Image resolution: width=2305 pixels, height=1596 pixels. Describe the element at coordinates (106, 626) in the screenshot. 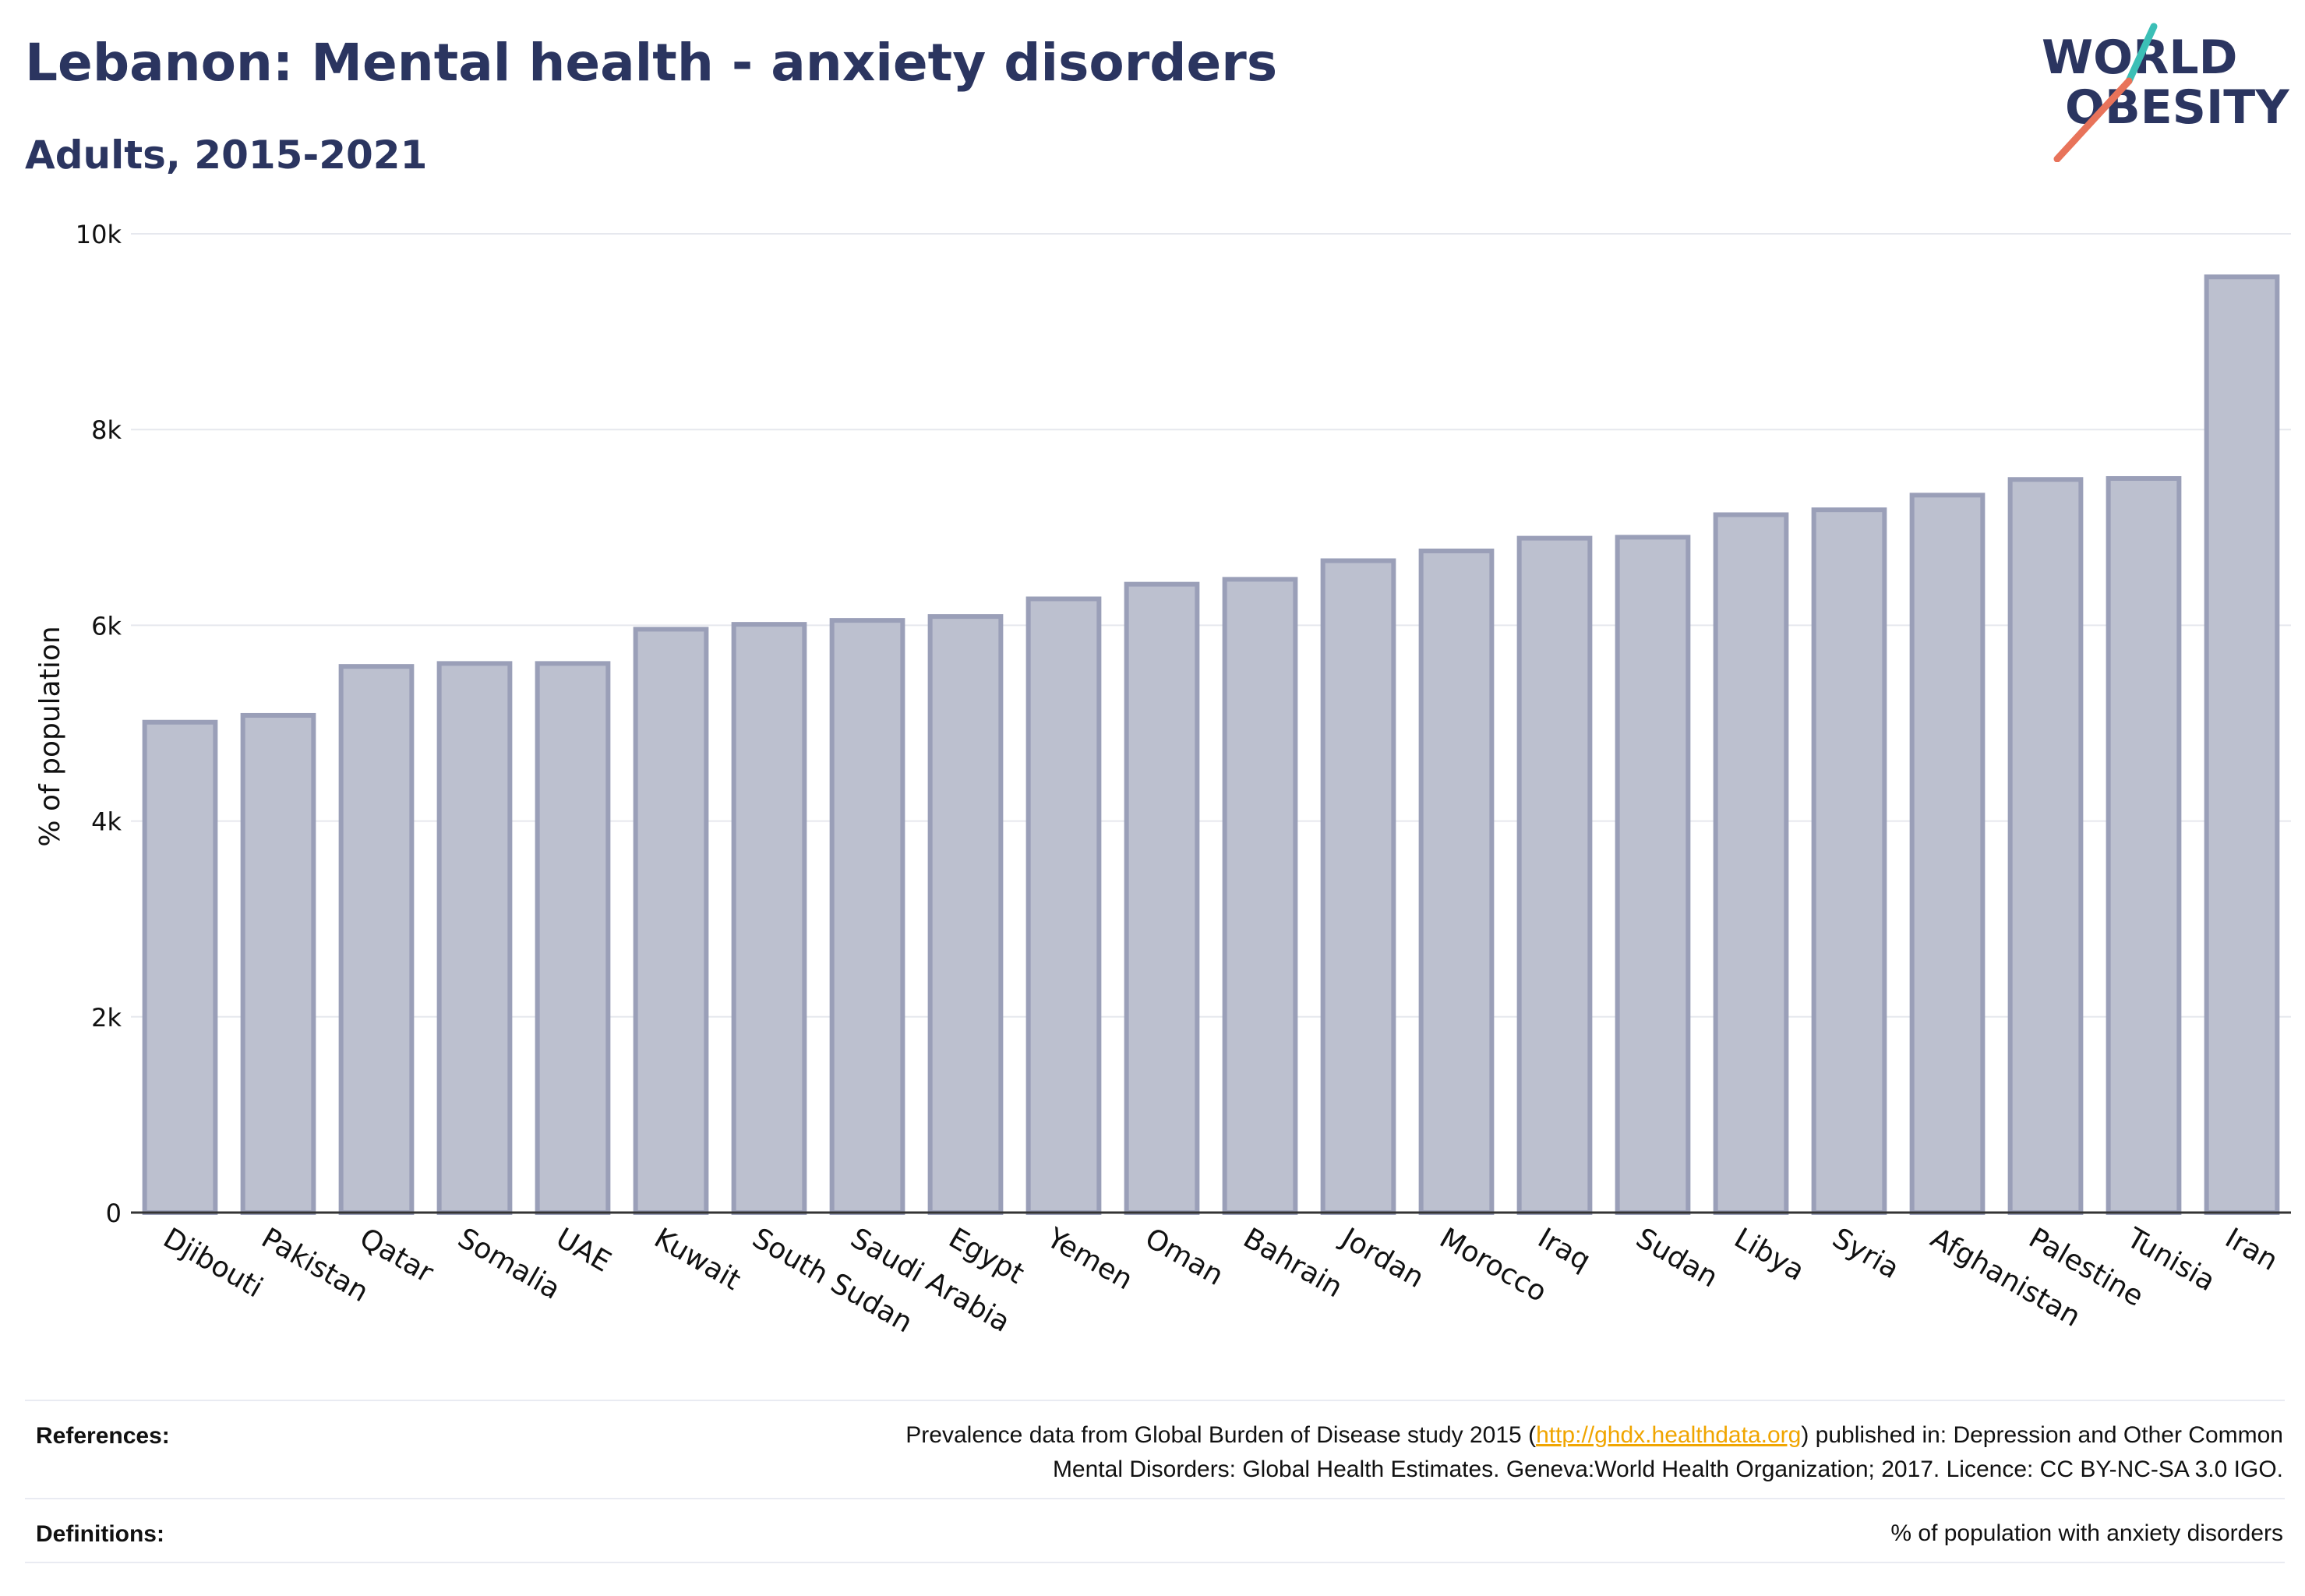

I see `y-tick-label: 6k` at that location.